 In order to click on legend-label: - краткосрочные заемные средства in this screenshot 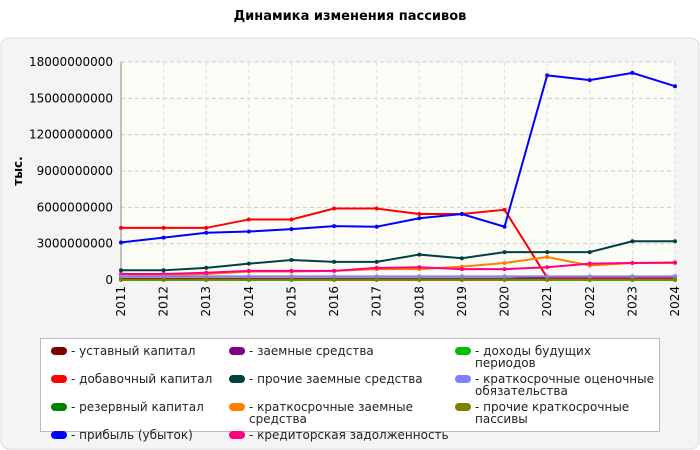, I will do `click(331, 413)`.